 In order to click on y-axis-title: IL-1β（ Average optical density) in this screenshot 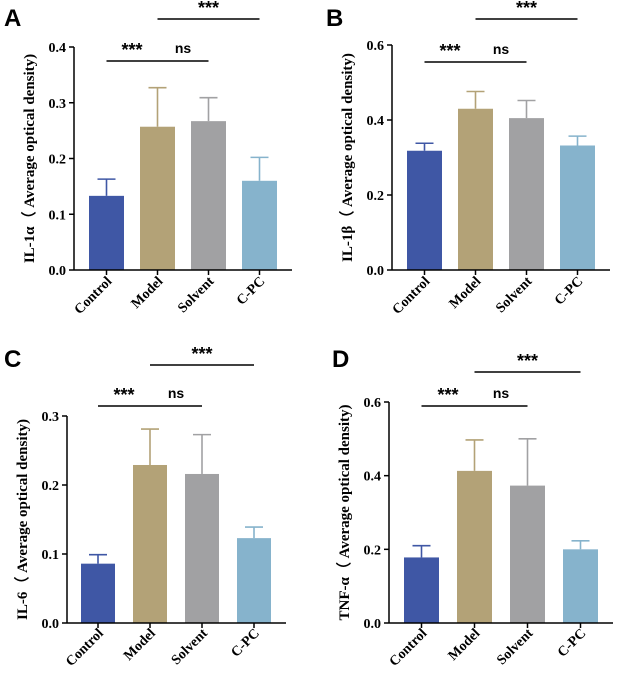, I will do `click(347, 157)`.